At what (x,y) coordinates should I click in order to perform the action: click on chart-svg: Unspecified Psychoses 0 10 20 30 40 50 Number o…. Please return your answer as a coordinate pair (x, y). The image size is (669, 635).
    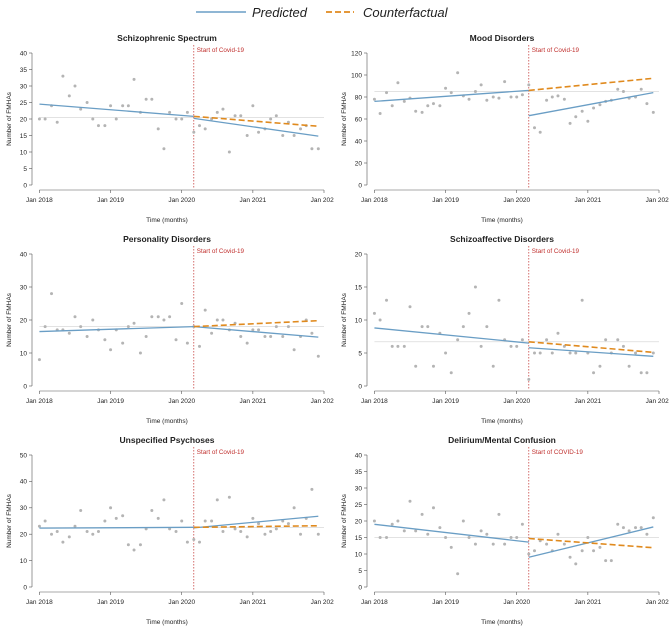
    Looking at the image, I should click on (172, 530).